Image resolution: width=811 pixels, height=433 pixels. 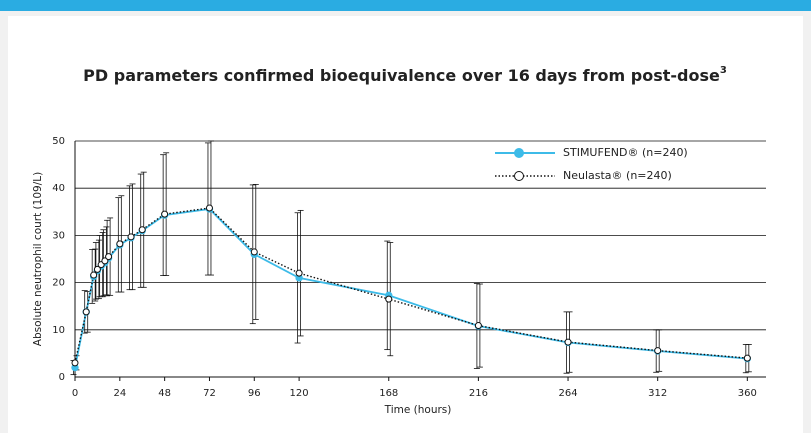 I want to click on legend-label: Neulasta® (n=240), so click(x=617, y=175).